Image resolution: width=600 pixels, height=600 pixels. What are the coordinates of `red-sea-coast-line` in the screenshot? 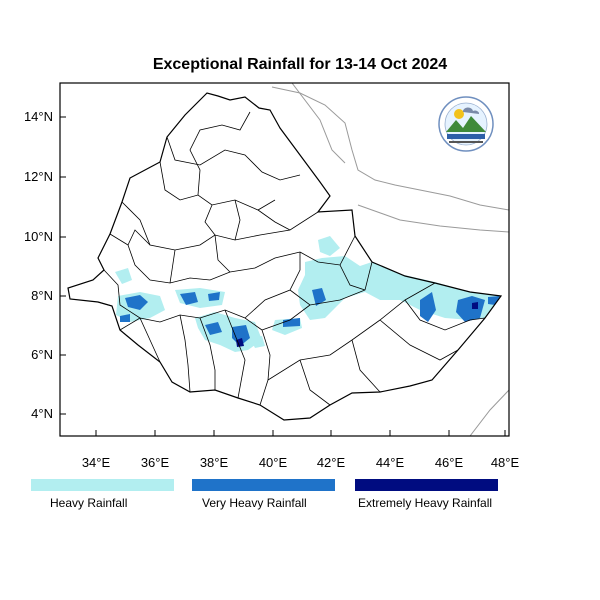 It's located at (390, 148).